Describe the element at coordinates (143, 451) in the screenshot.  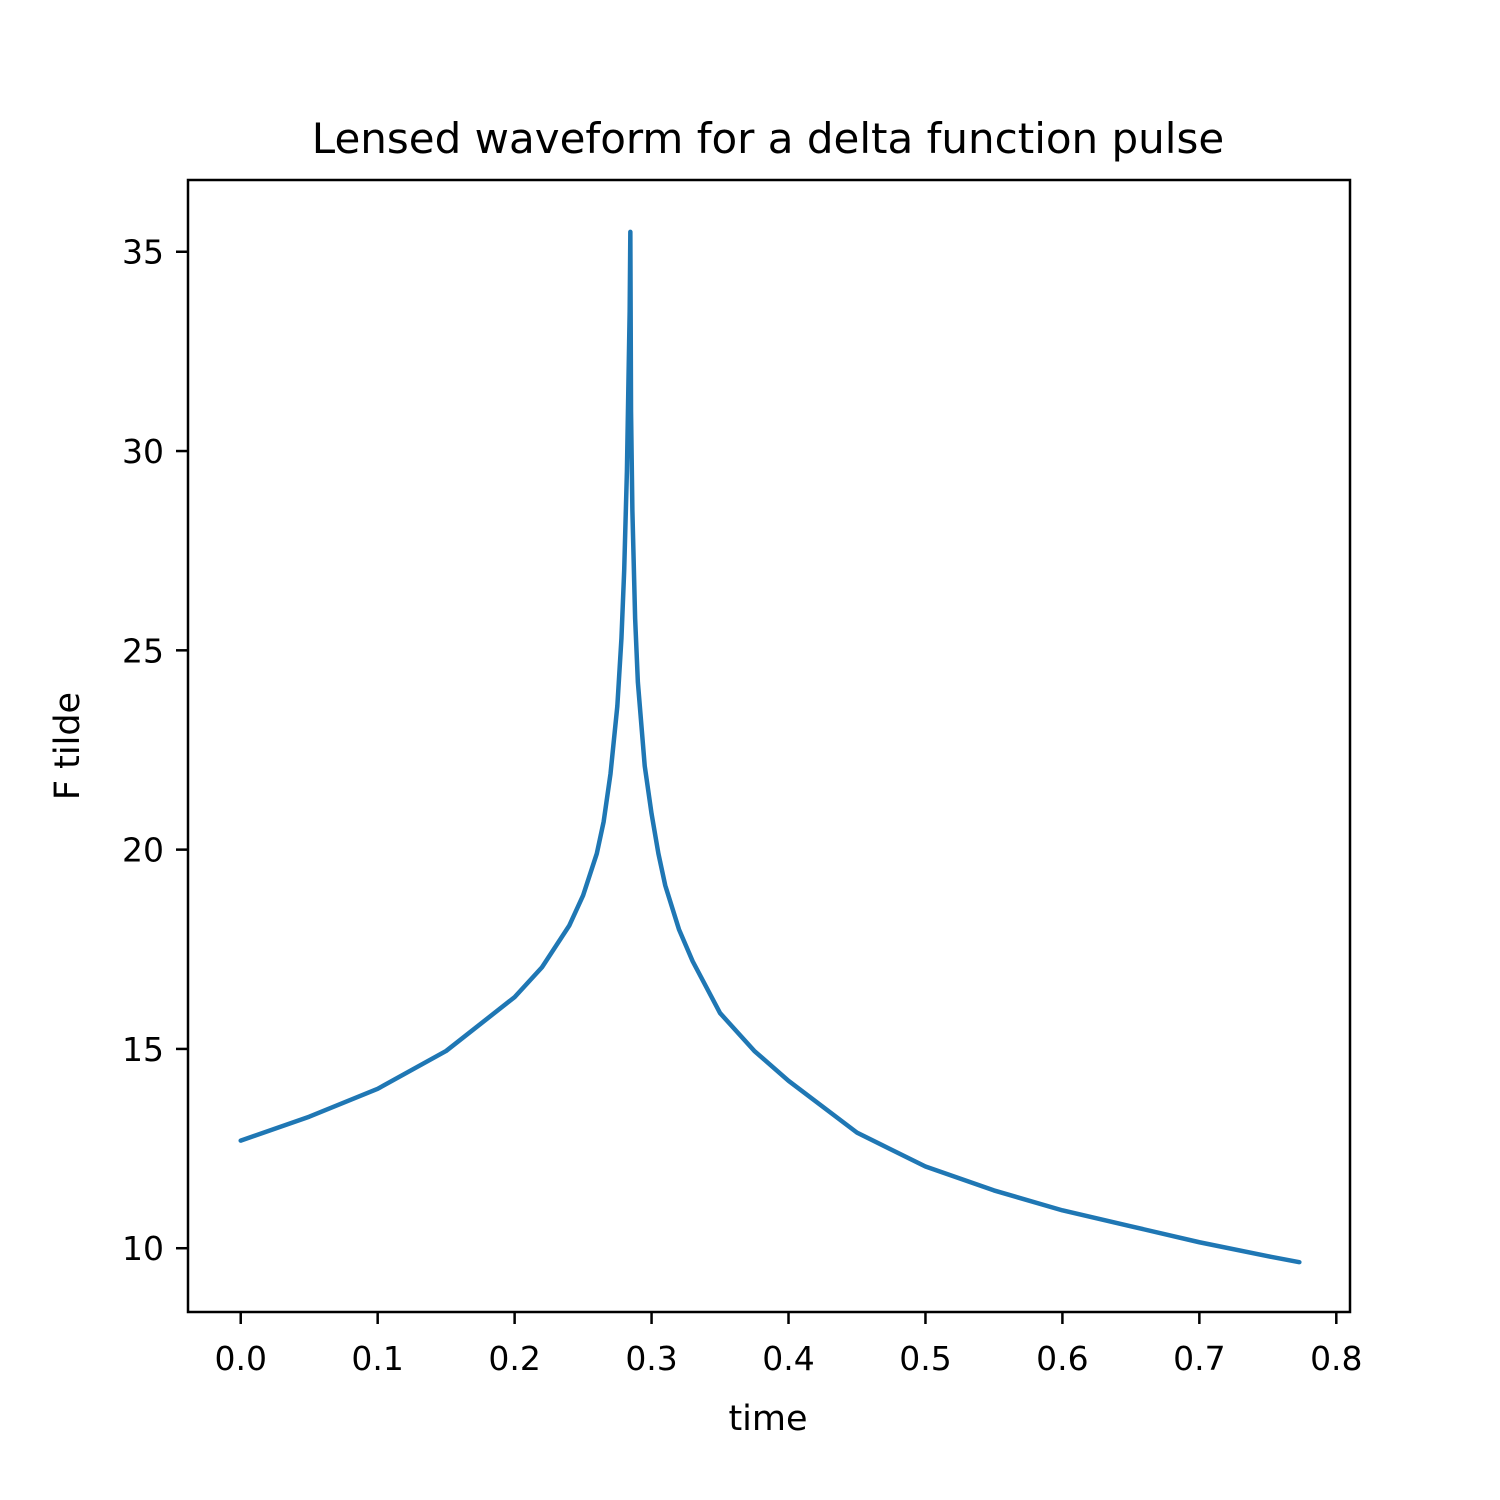
I see `y-tick-label: 30` at that location.